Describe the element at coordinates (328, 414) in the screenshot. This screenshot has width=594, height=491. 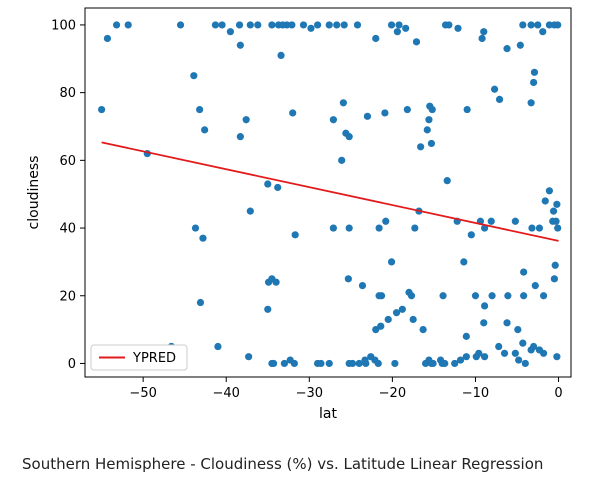
I see `x-axis-label: lat` at that location.